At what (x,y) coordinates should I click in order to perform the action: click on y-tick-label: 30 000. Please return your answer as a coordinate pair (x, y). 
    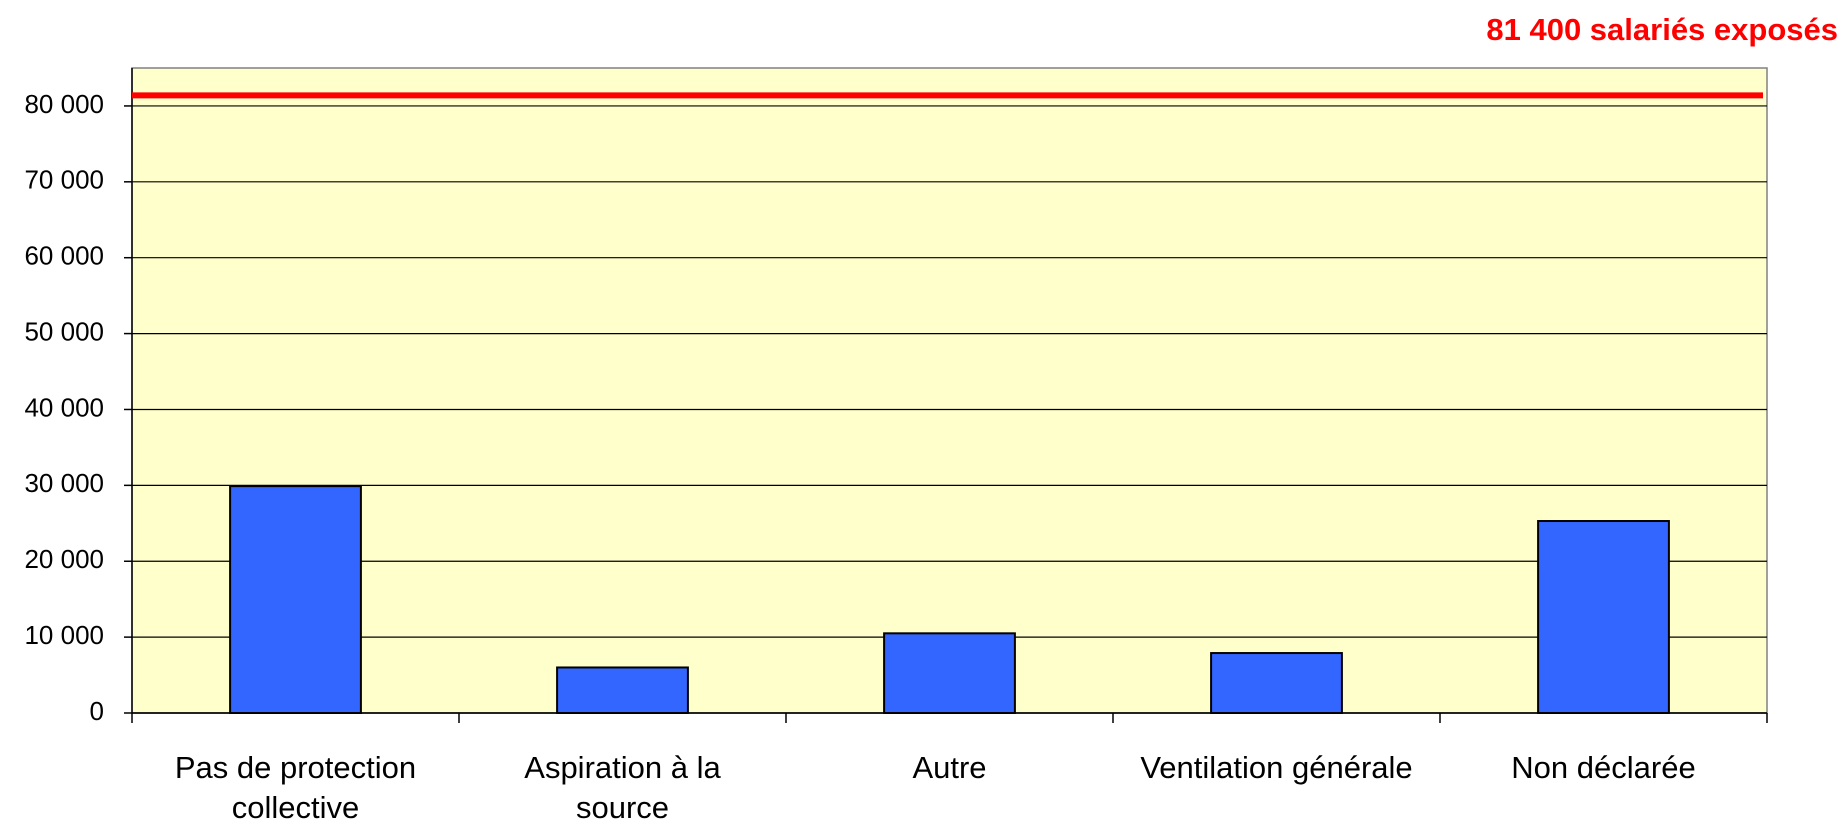
    Looking at the image, I should click on (64, 483).